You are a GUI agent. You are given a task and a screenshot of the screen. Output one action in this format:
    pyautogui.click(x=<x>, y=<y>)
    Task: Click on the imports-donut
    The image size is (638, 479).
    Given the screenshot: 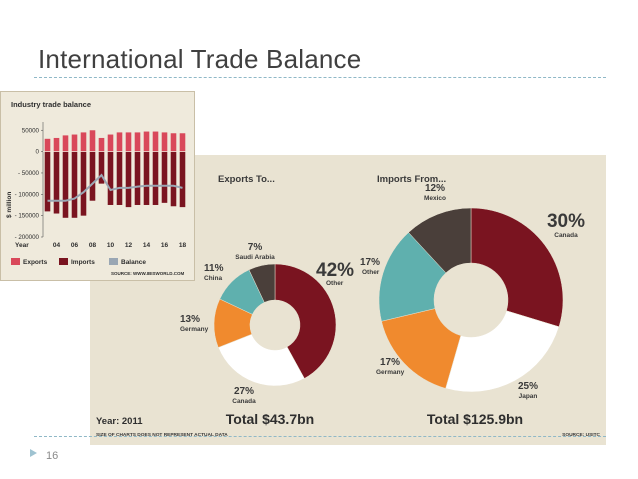 What is the action you would take?
    pyautogui.click(x=471, y=300)
    